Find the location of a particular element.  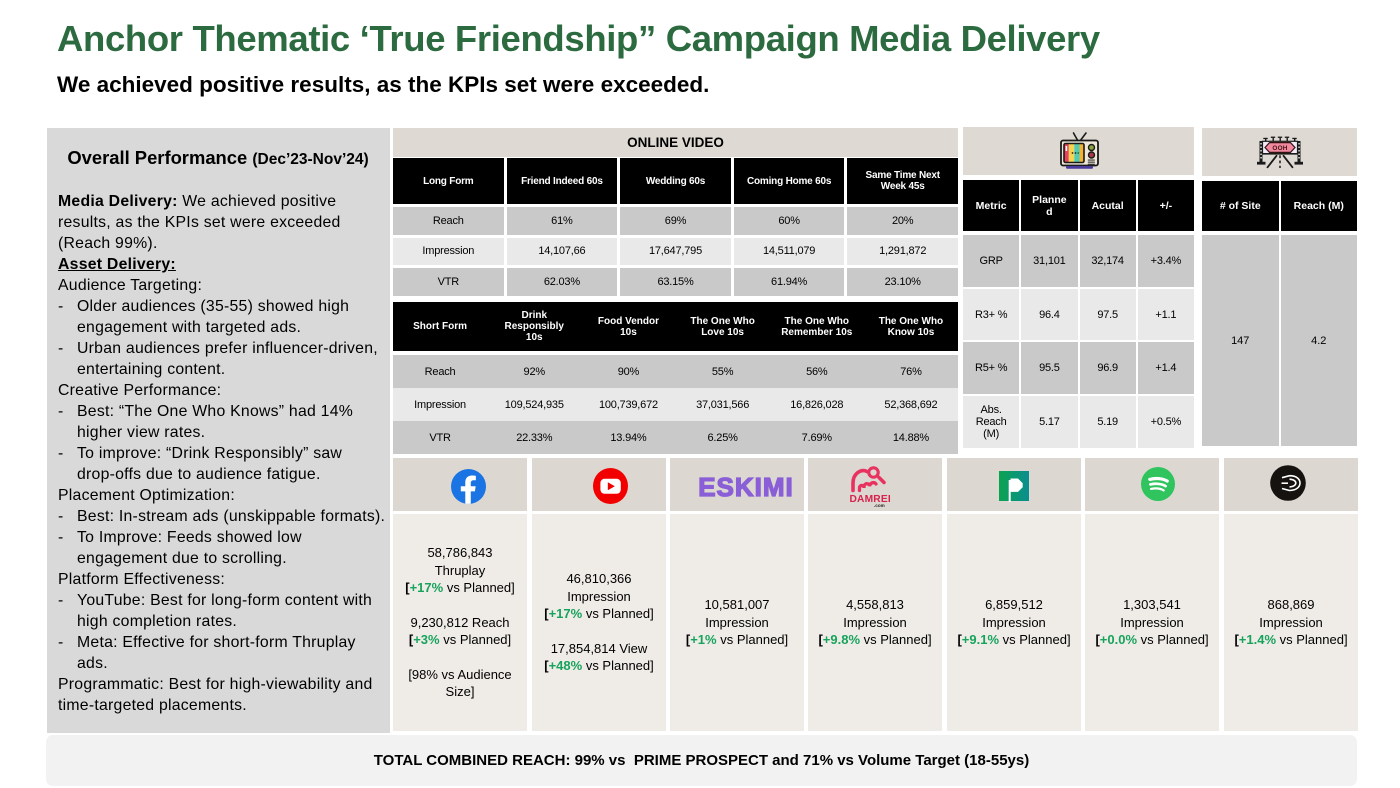

svg-text: DAMREI is located at coordinates (870, 499).